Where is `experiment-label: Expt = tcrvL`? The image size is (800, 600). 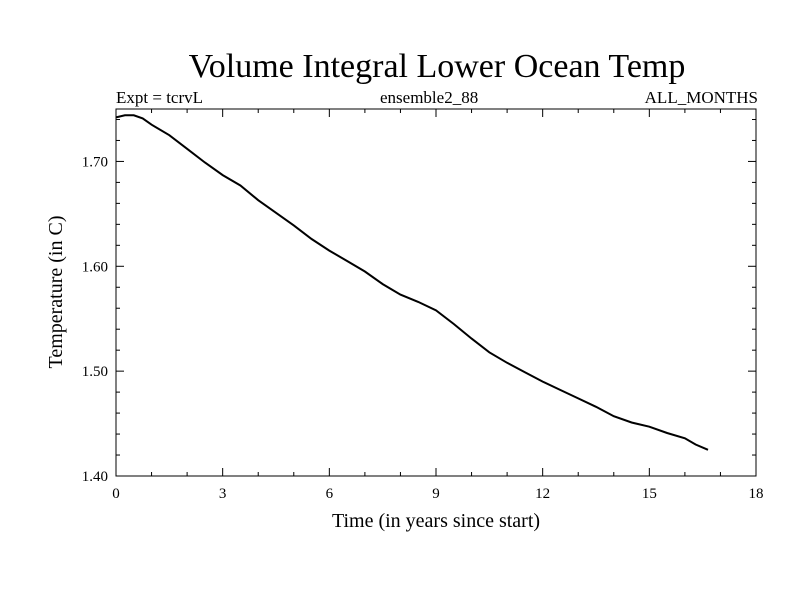
experiment-label: Expt = tcrvL is located at coordinates (160, 97).